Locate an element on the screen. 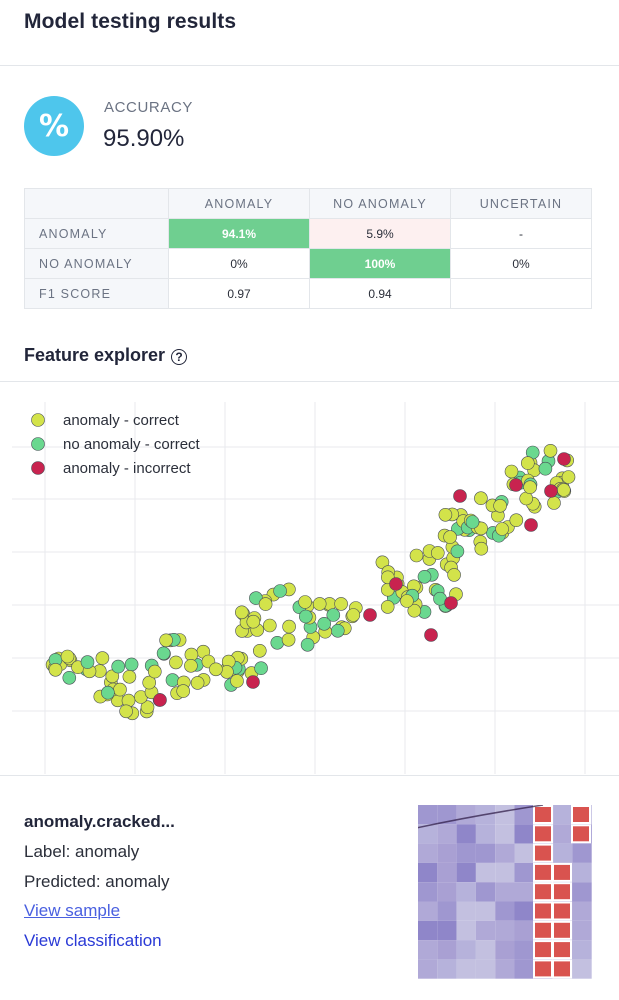 The height and width of the screenshot is (1000, 619). question-circle-icon: ? is located at coordinates (179, 356).